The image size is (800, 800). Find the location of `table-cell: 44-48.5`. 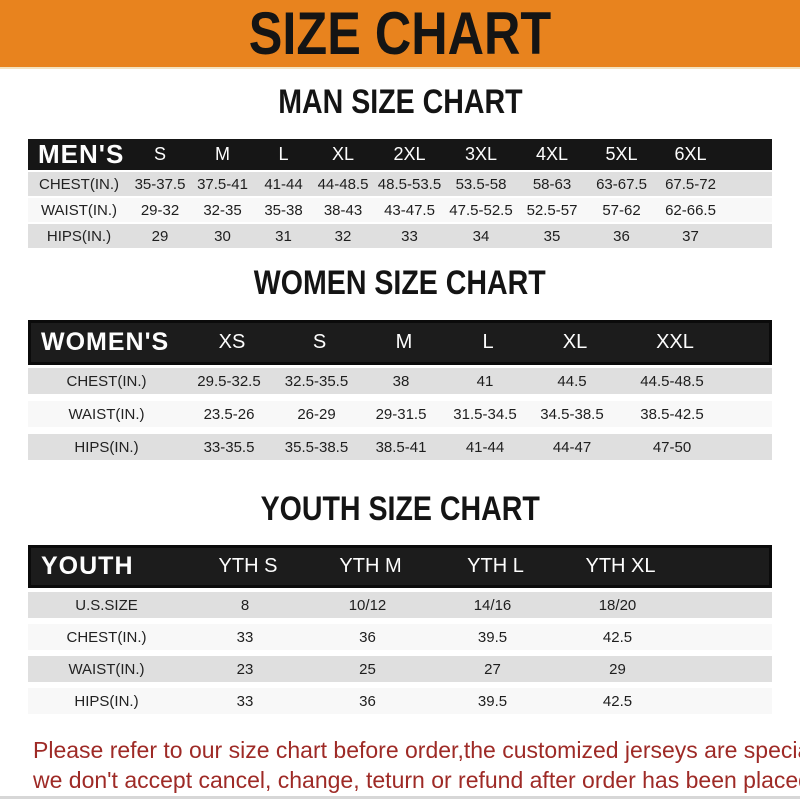

table-cell: 44-48.5 is located at coordinates (343, 184).